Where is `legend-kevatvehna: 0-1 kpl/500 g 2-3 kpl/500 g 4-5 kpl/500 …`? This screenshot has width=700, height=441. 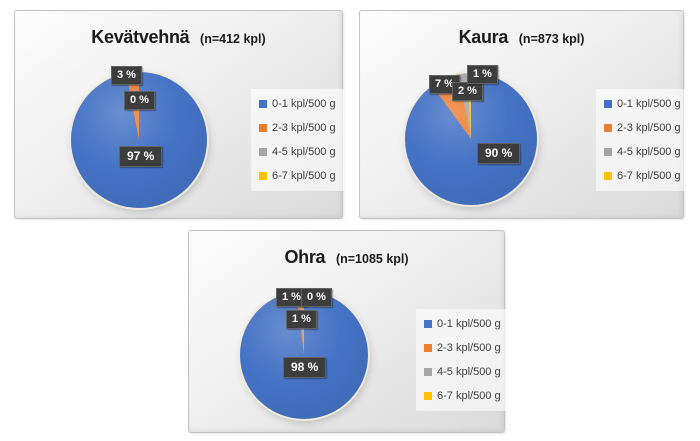 legend-kevatvehna: 0-1 kpl/500 g 2-3 kpl/500 g 4-5 kpl/500 … is located at coordinates (297, 140).